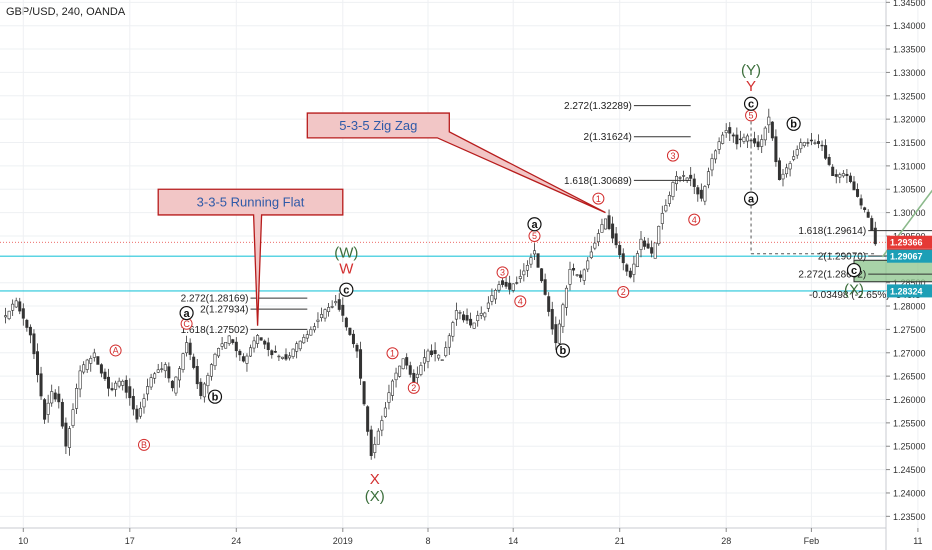 The width and height of the screenshot is (932, 550). What do you see at coordinates (346, 252) in the screenshot?
I see `wave-label: (W)` at bounding box center [346, 252].